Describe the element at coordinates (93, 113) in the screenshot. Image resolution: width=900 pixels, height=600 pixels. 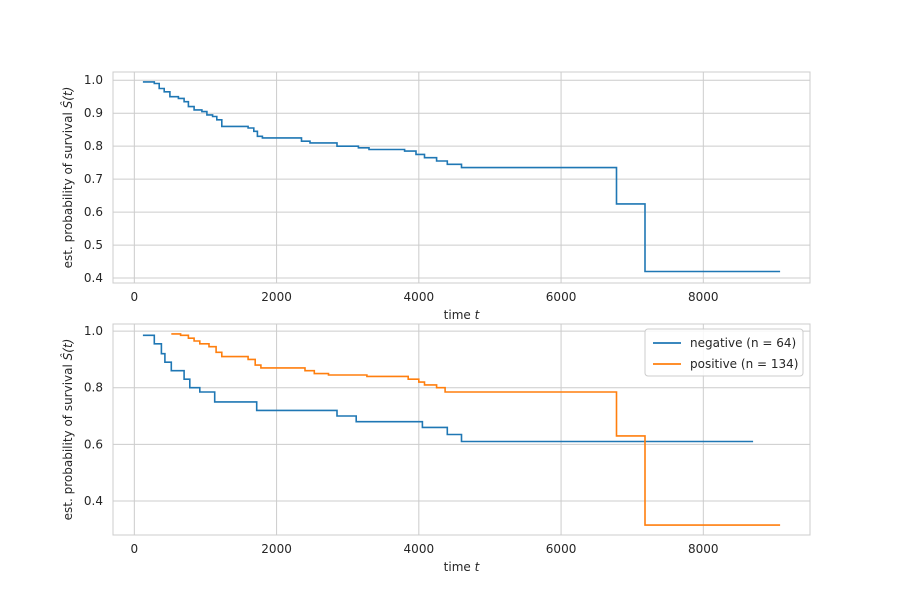
I see `y-tick-label: 0.9` at that location.